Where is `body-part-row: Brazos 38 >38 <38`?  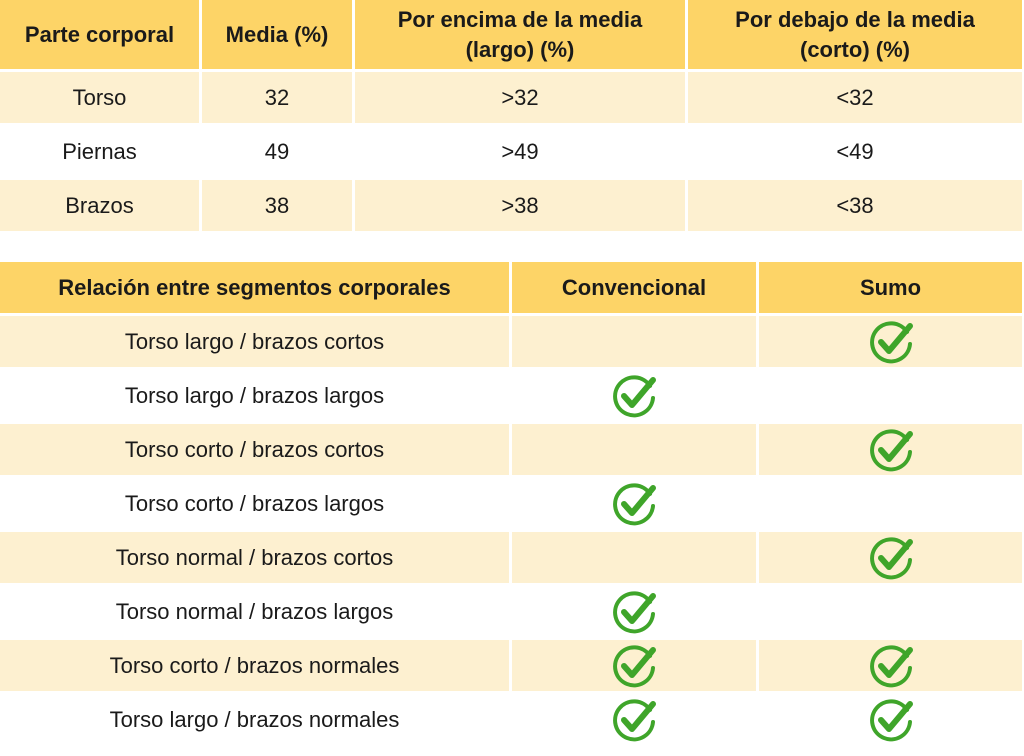 body-part-row: Brazos 38 >38 <38 is located at coordinates (511, 207).